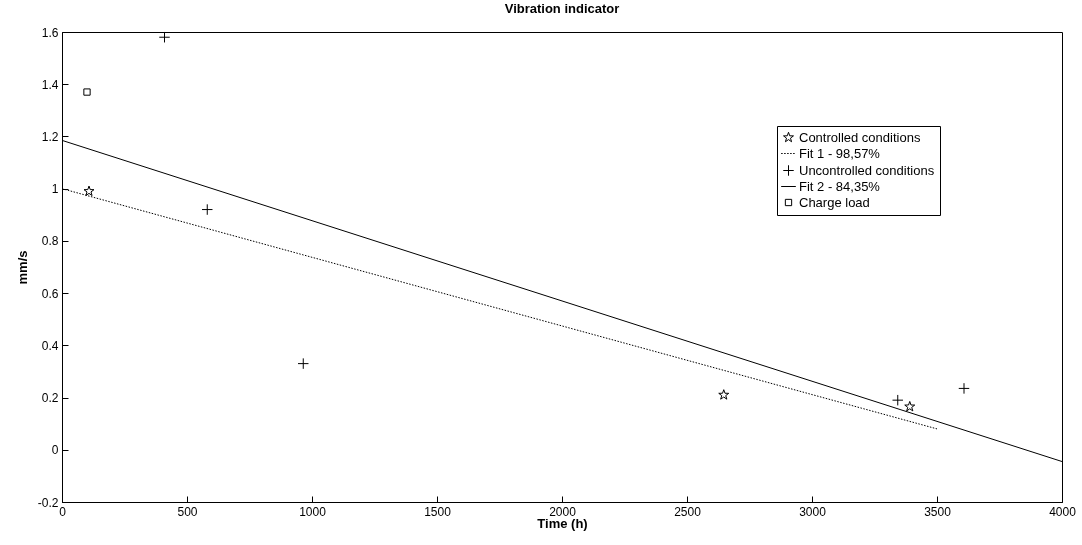 The width and height of the screenshot is (1082, 545). What do you see at coordinates (50, 84) in the screenshot?
I see `y-tick-label: 1.4` at bounding box center [50, 84].